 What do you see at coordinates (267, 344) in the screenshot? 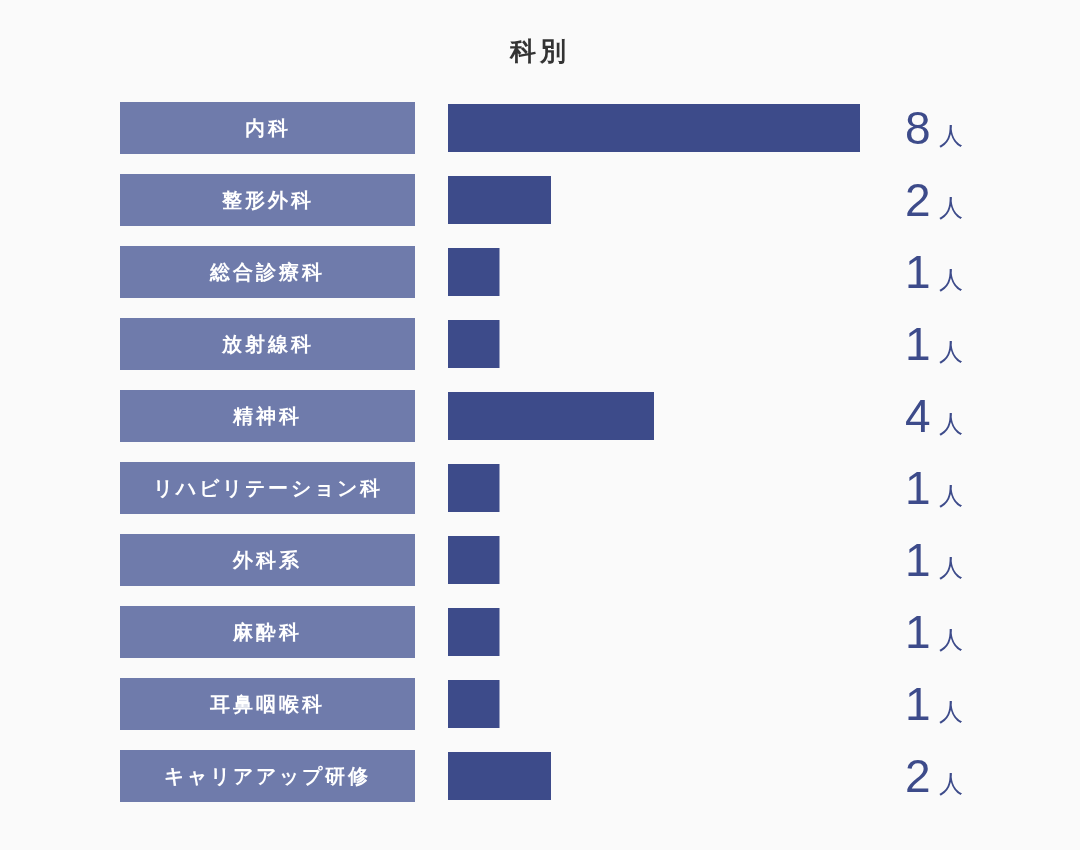
I see `y-tick-label: 放射線科` at bounding box center [267, 344].